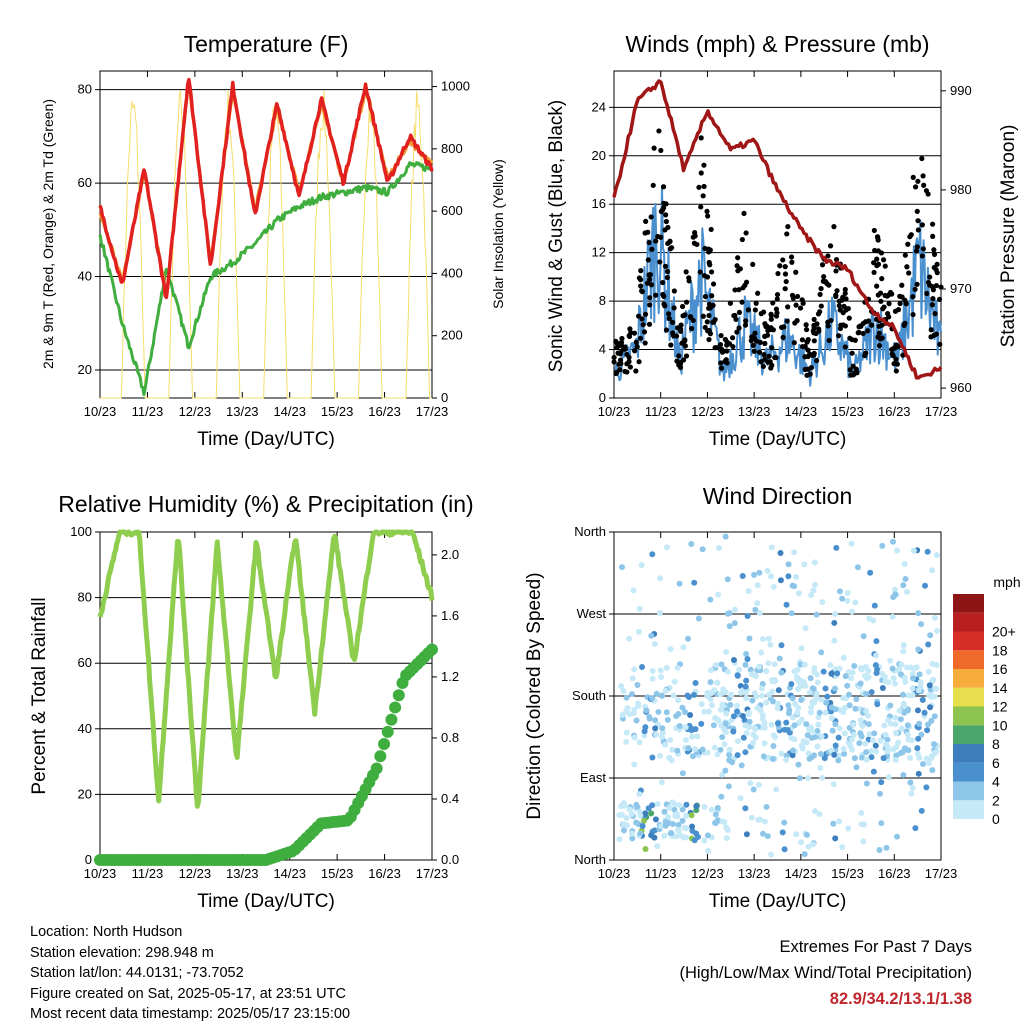 The image size is (1024, 1025). I want to click on wind-frame, so click(777, 234).